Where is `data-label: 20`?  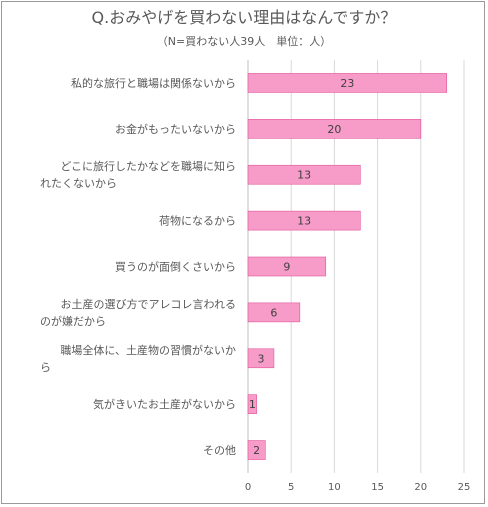
data-label: 20 is located at coordinates (334, 129).